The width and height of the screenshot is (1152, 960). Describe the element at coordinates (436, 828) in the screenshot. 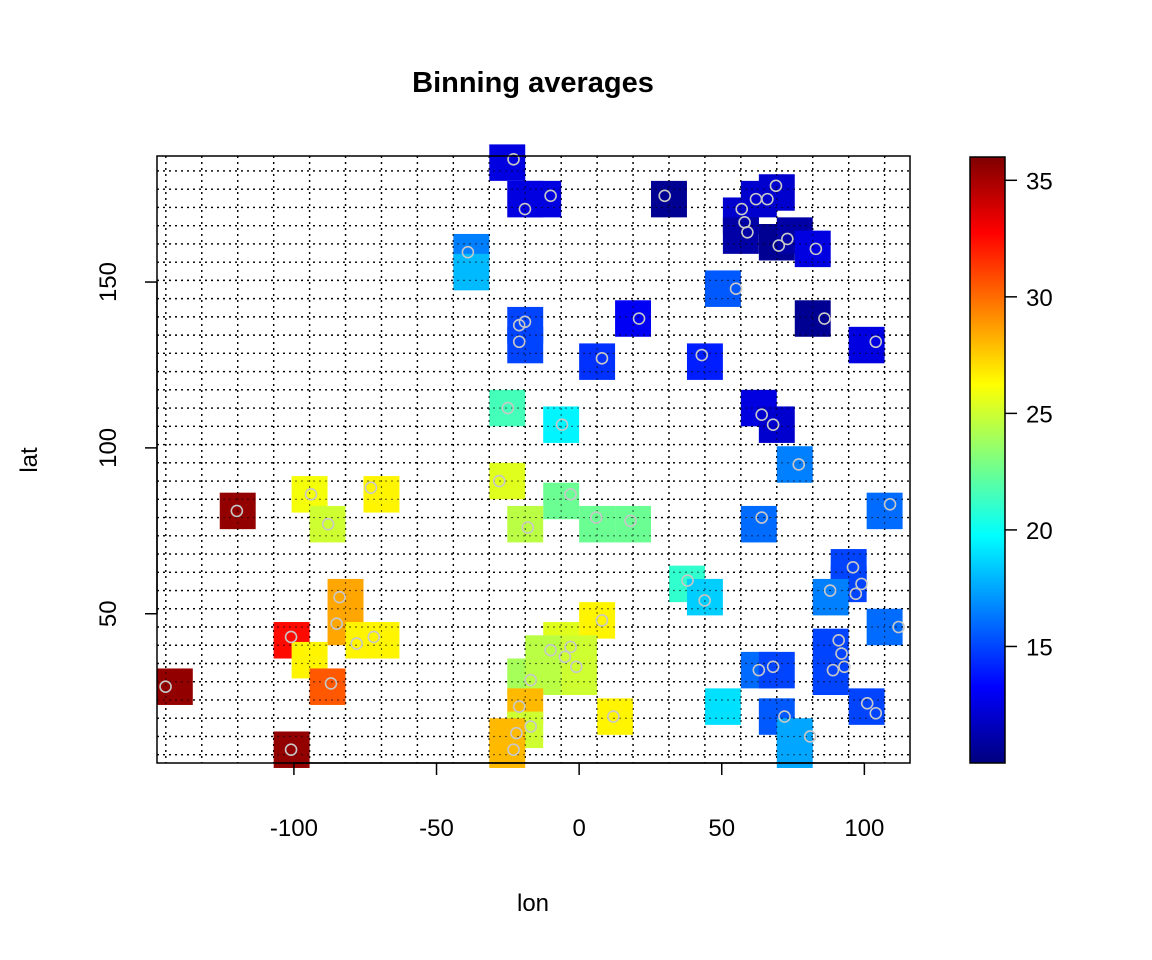

I see `x-tick-label-1: -50` at that location.